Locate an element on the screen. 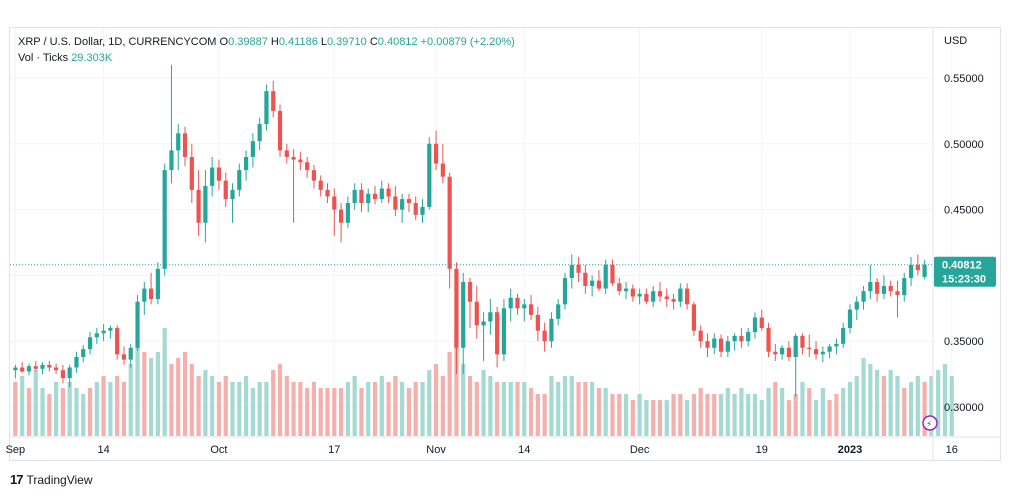 This screenshot has width=1012, height=498. y-tick-label: 0.50000 is located at coordinates (964, 145).